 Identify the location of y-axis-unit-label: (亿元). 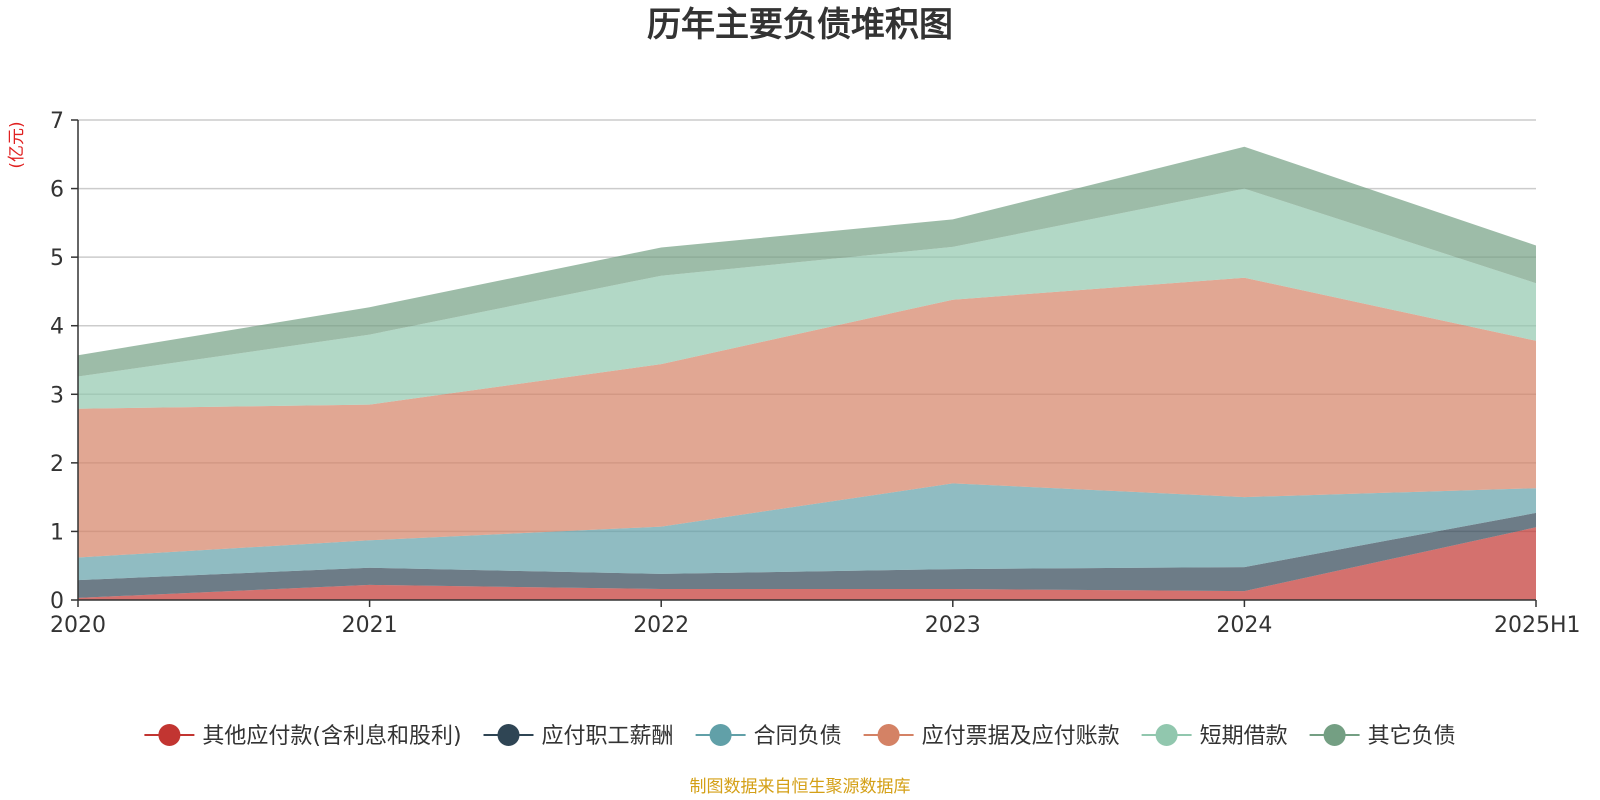
(17, 144).